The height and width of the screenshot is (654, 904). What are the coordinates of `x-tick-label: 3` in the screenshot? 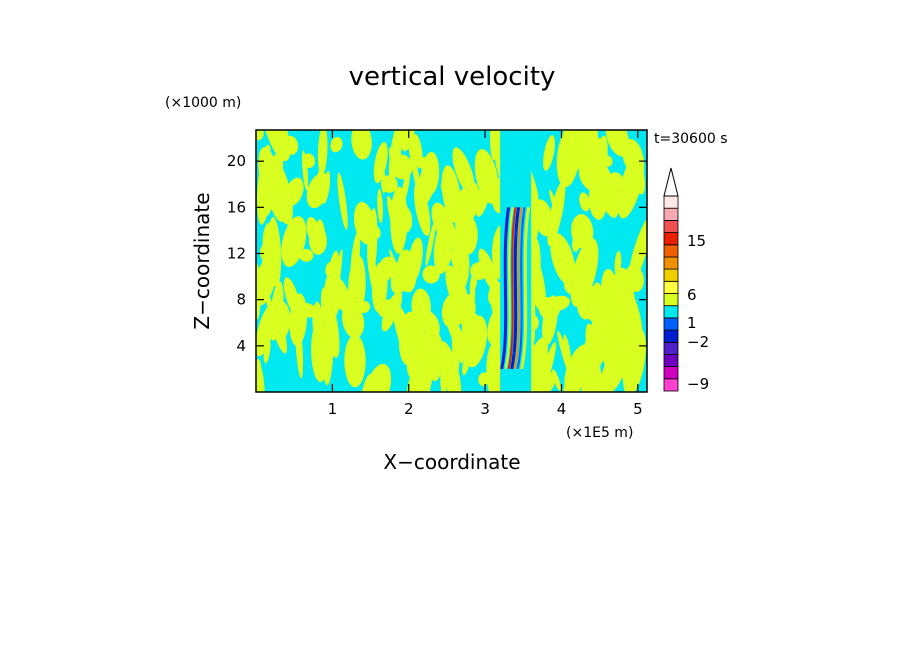 It's located at (485, 409).